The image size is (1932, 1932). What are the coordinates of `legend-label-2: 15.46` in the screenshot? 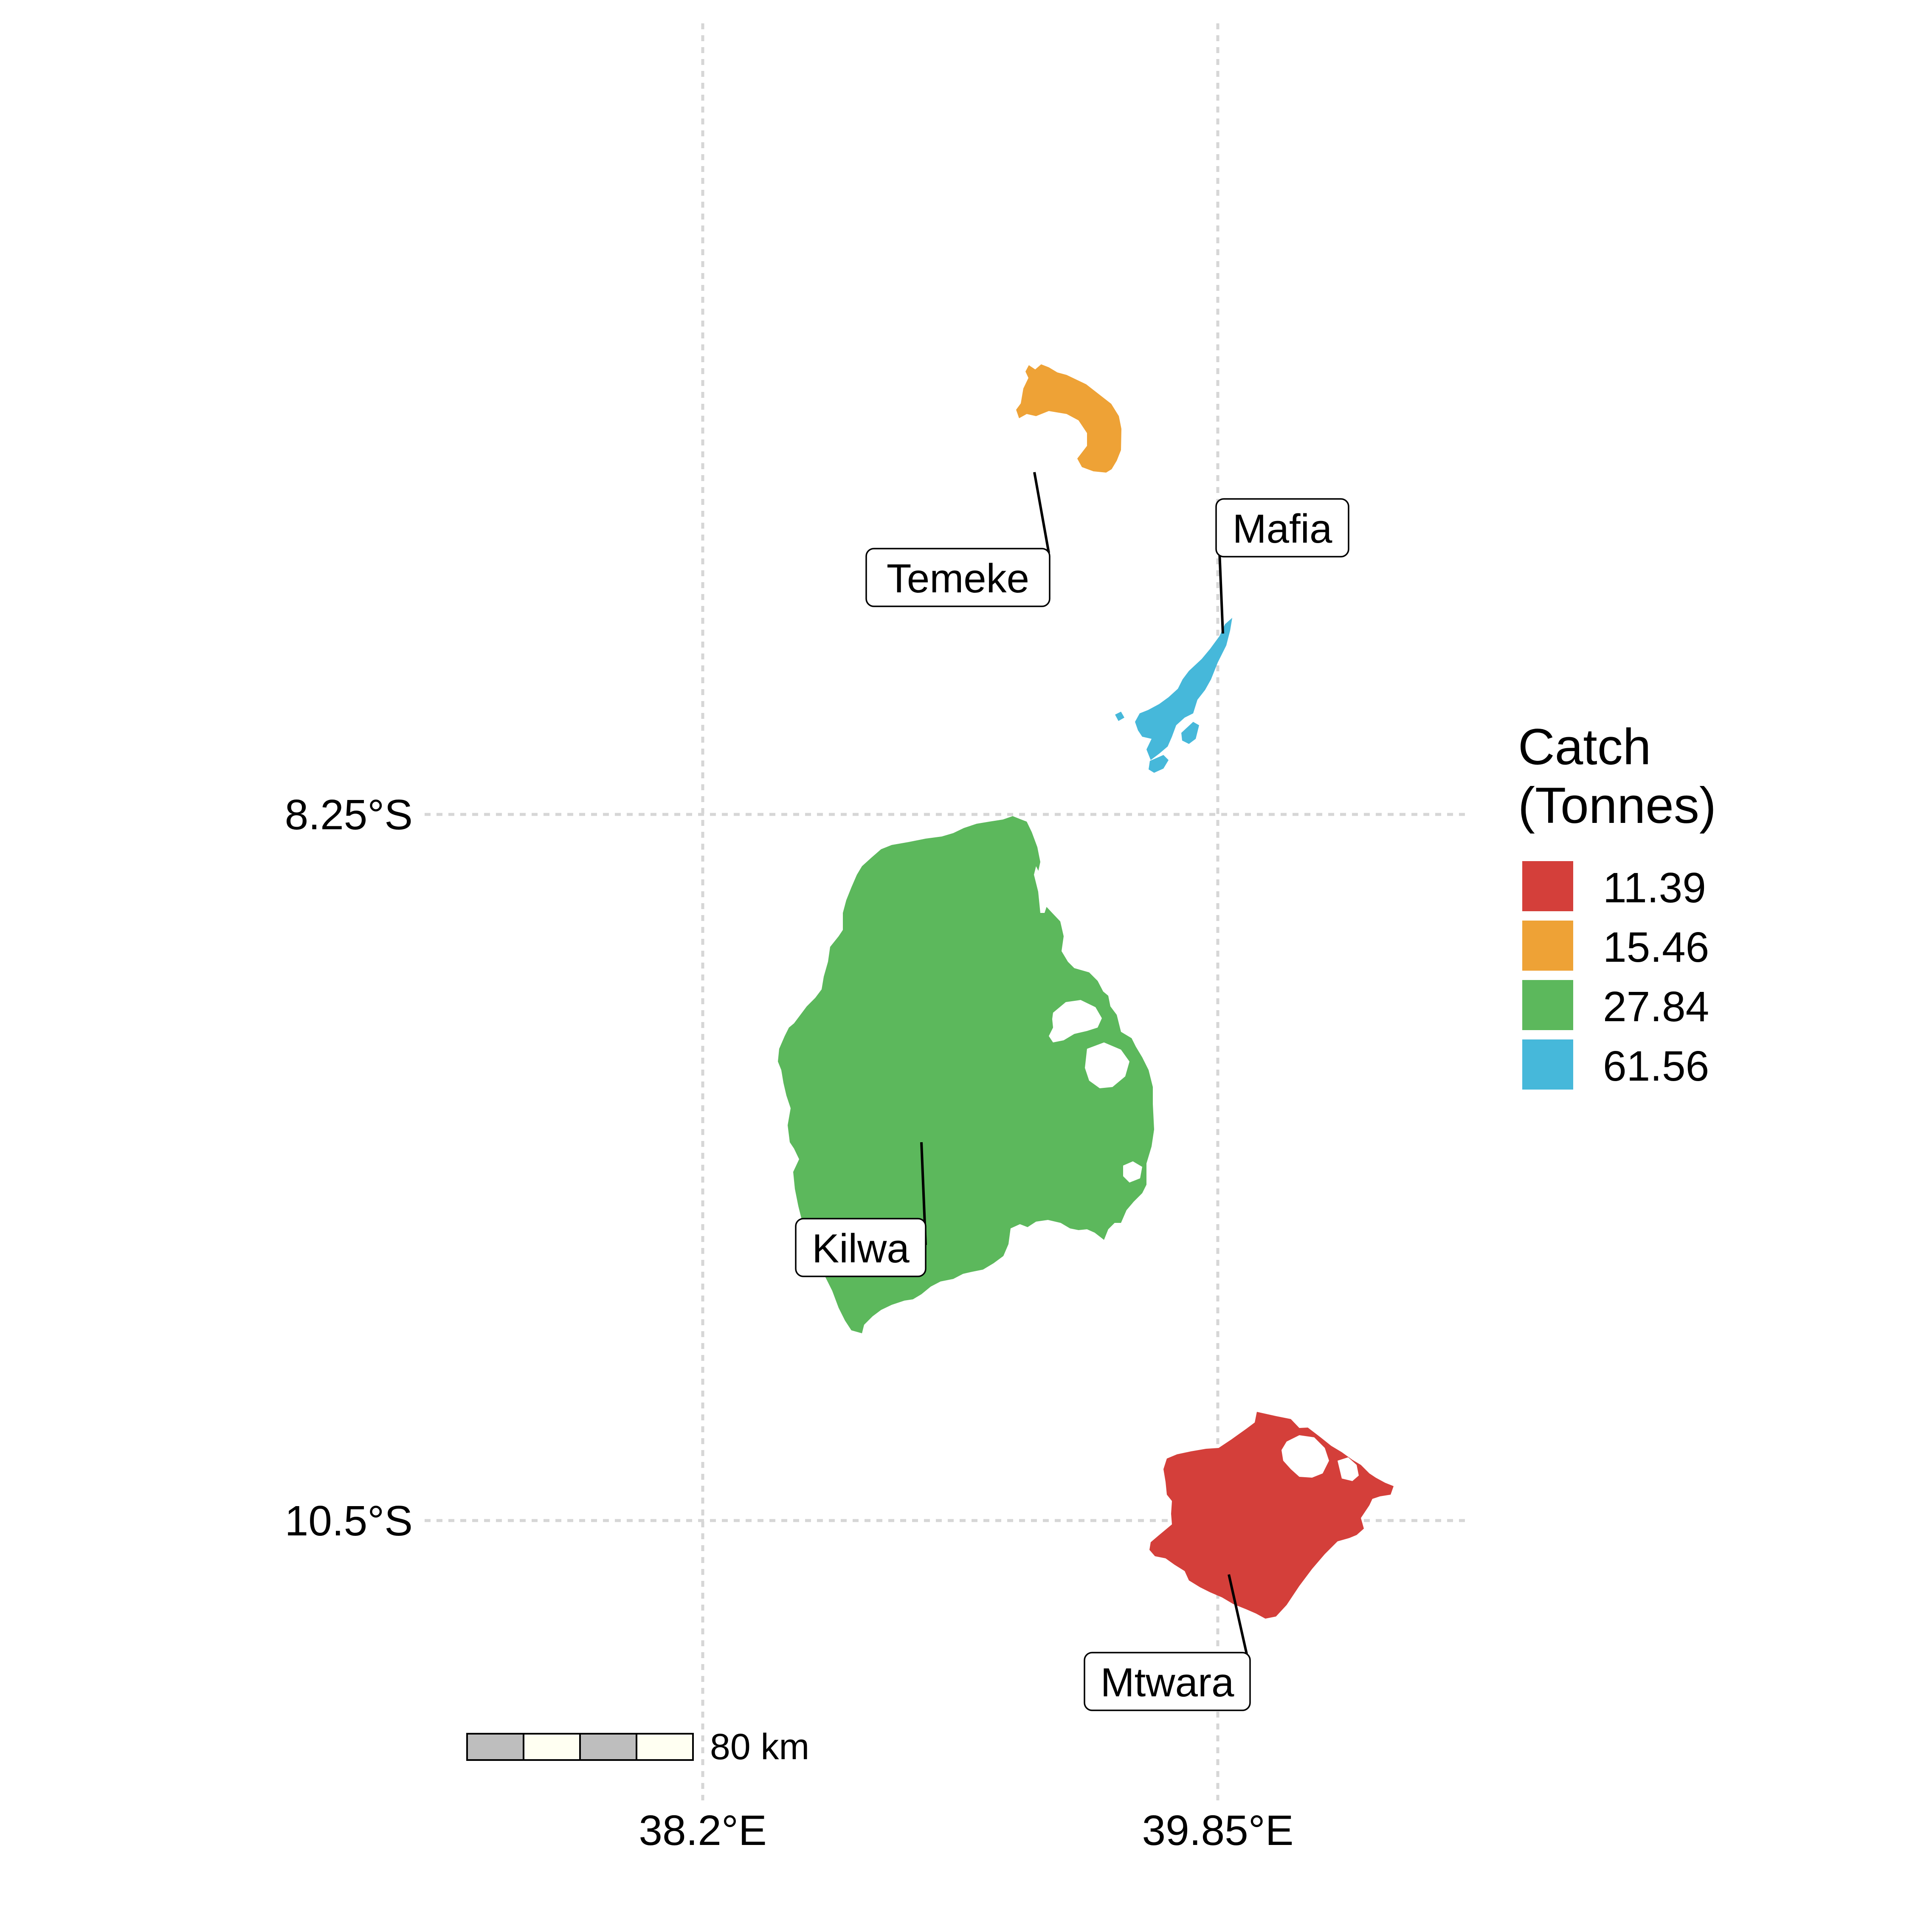 It's located at (1656, 947).